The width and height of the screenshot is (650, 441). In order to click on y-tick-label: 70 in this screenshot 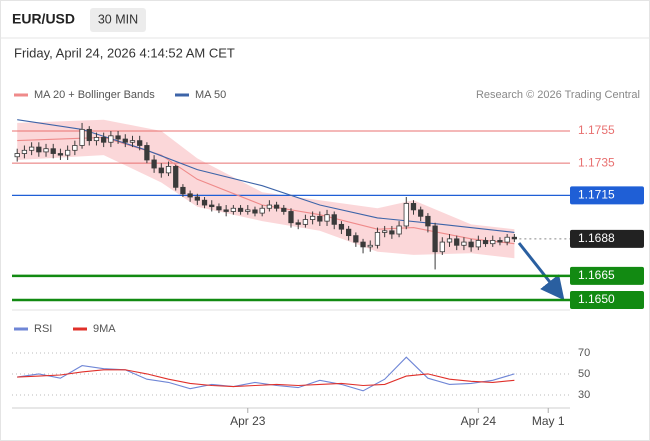, I will do `click(584, 353)`.